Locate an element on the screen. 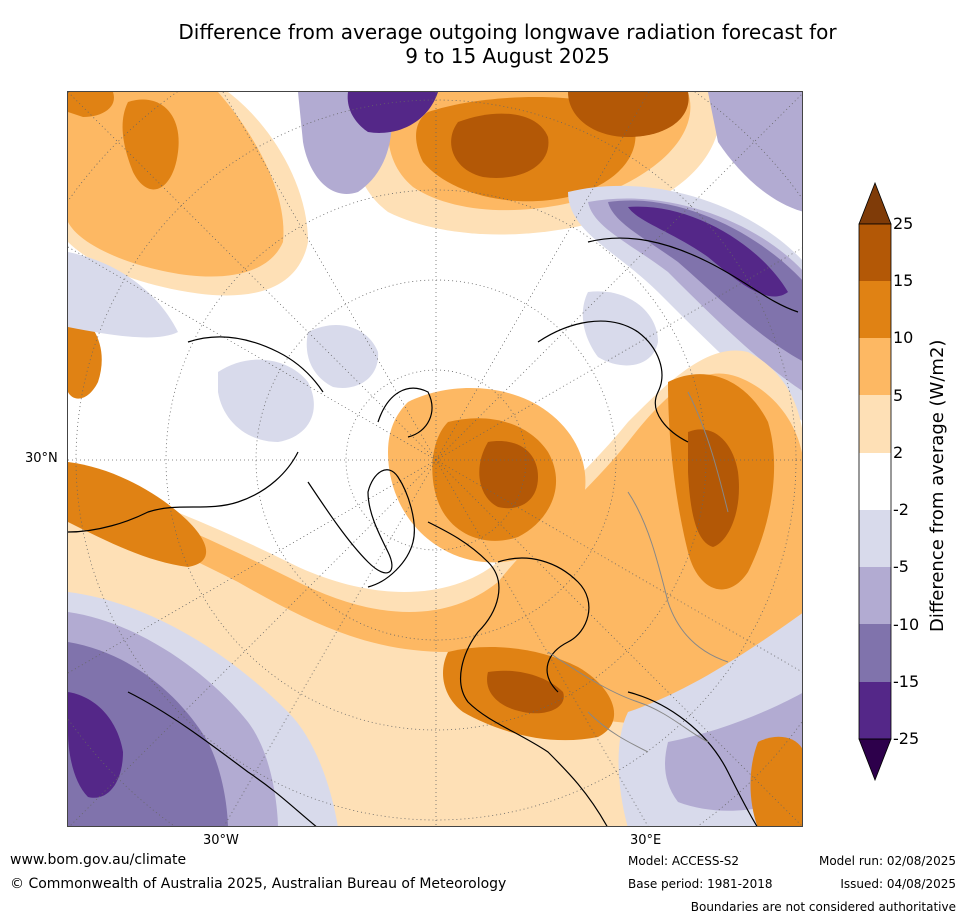 The width and height of the screenshot is (965, 919). colorbar-tick: 5 is located at coordinates (898, 395).